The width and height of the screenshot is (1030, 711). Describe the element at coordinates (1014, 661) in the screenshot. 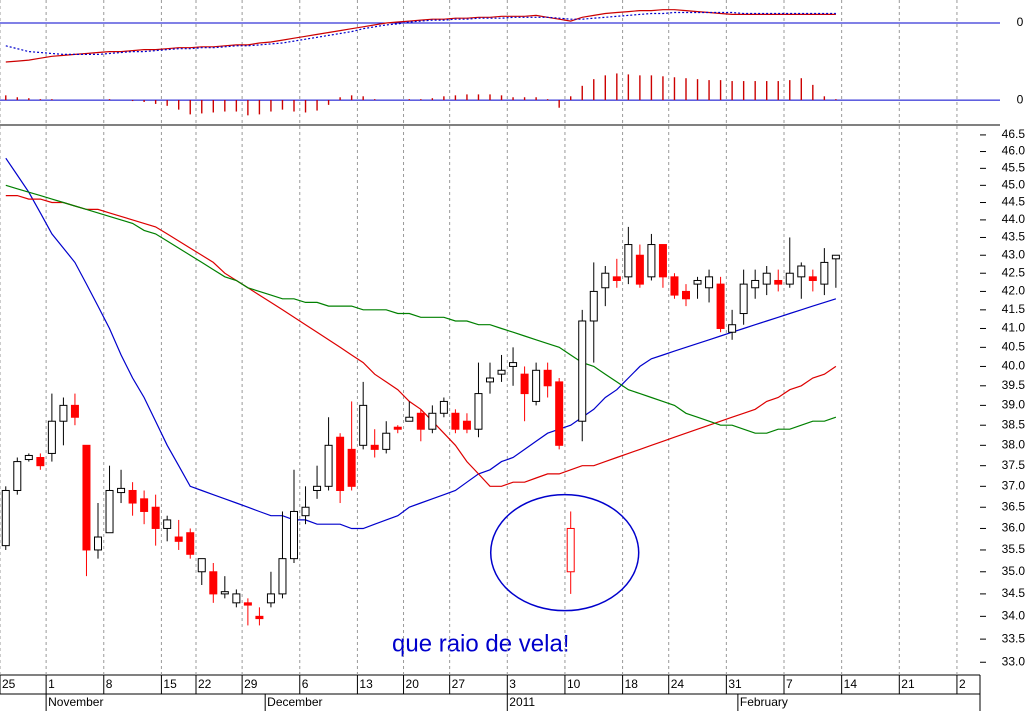

I see `y-tick-label: 33.0` at that location.